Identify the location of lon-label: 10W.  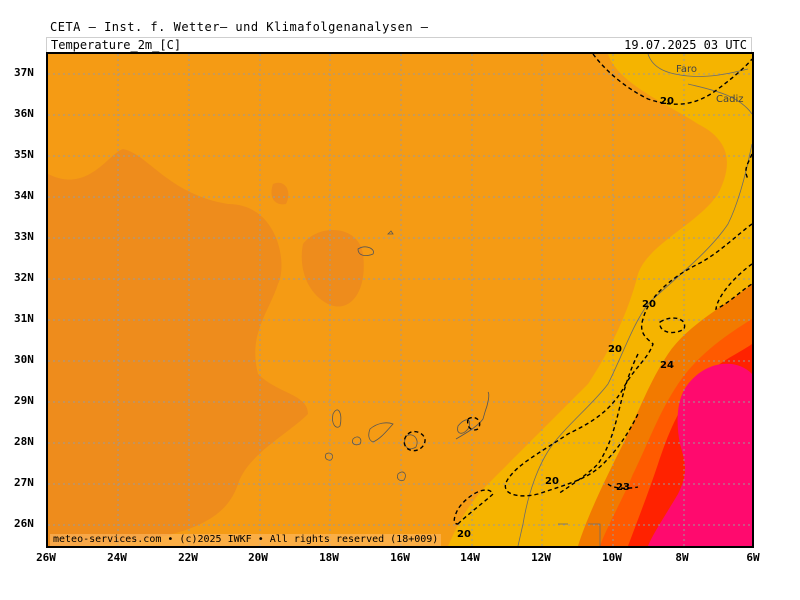
(612, 557).